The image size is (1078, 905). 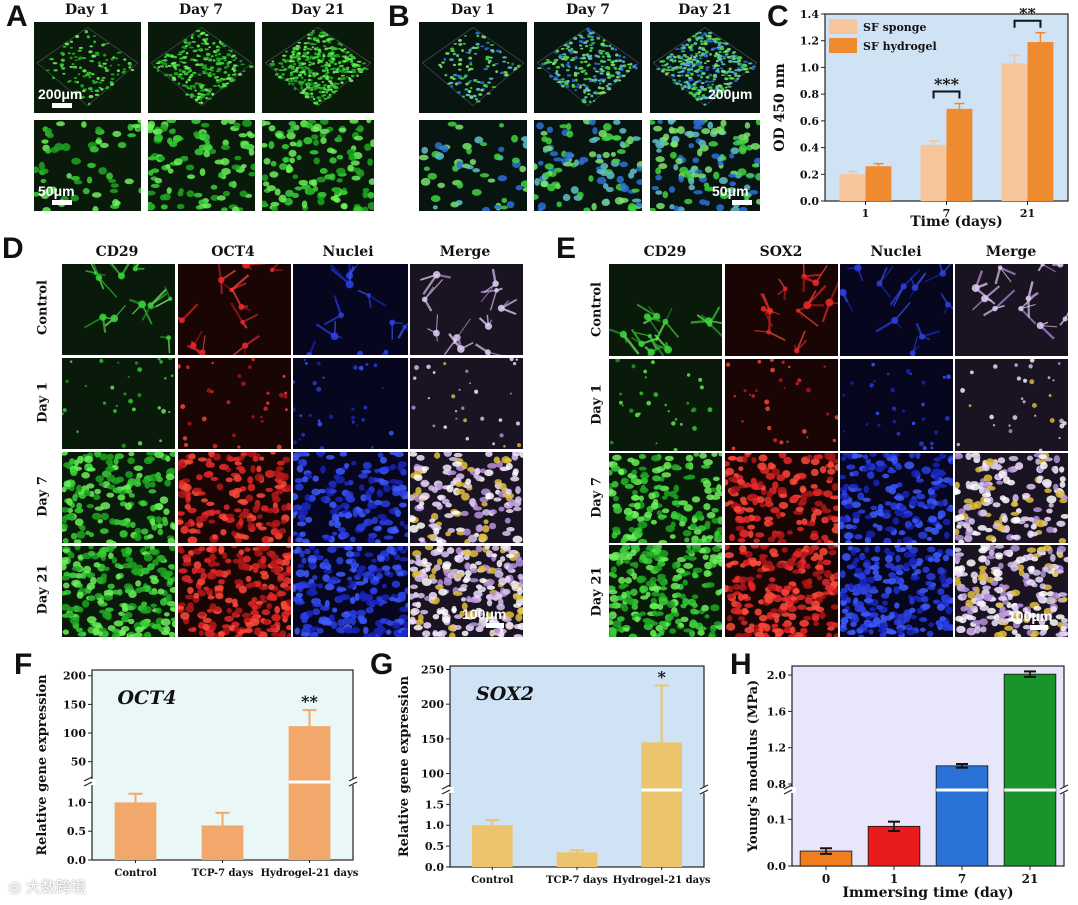 What do you see at coordinates (732, 194) in the screenshot?
I see `panel-b-scale-50: 50μm` at bounding box center [732, 194].